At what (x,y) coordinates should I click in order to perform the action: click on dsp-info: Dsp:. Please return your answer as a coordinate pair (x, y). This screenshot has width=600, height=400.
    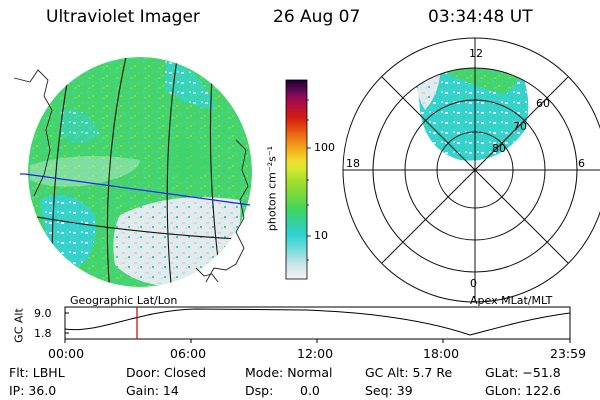
    Looking at the image, I should click on (259, 390).